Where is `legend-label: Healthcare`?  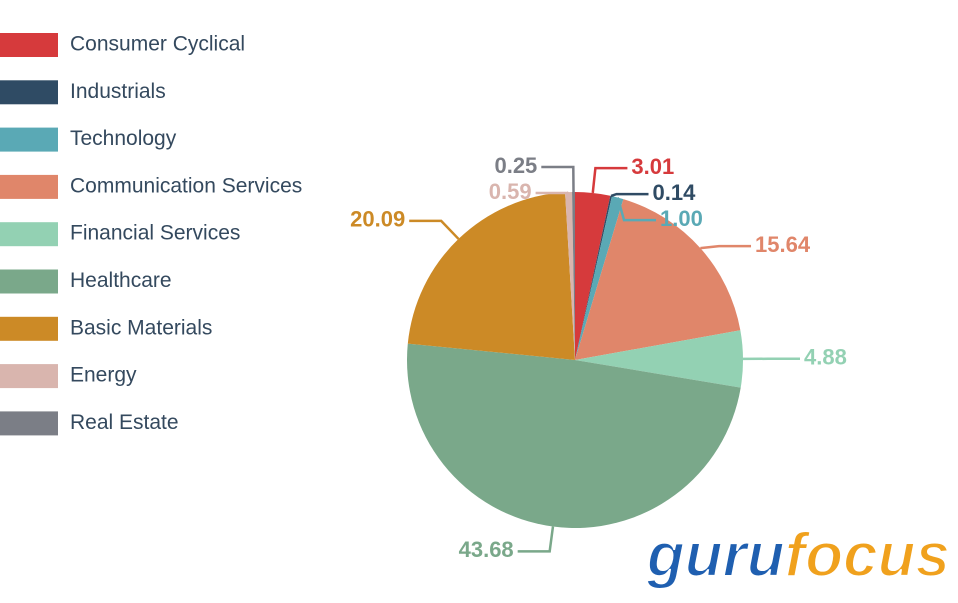 legend-label: Healthcare is located at coordinates (121, 280).